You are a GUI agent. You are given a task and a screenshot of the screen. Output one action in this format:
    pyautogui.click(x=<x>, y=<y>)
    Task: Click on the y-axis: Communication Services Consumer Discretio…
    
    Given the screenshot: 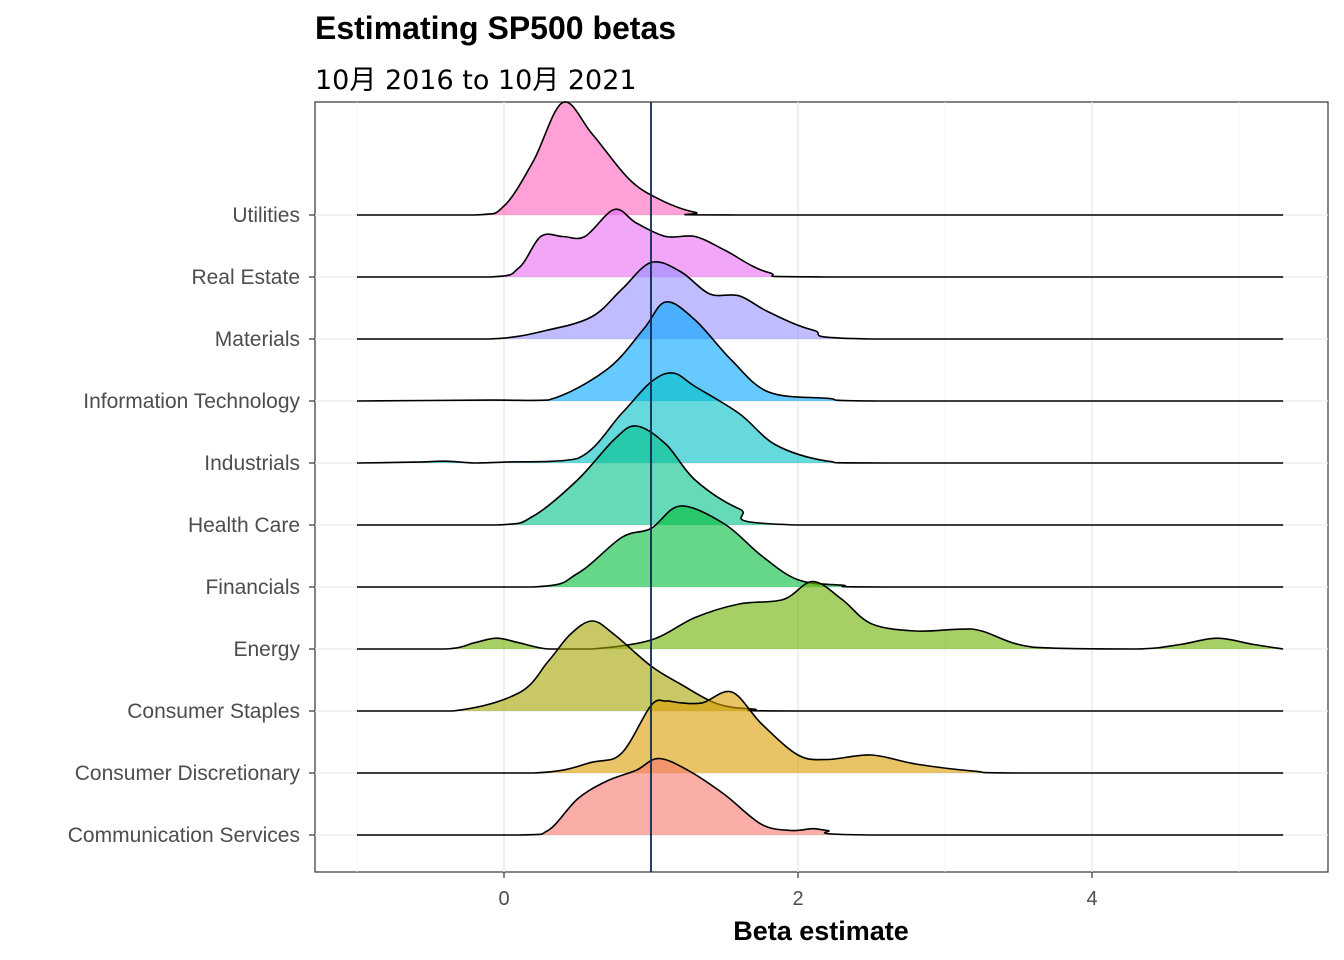 What is the action you would take?
    pyautogui.click(x=191, y=525)
    